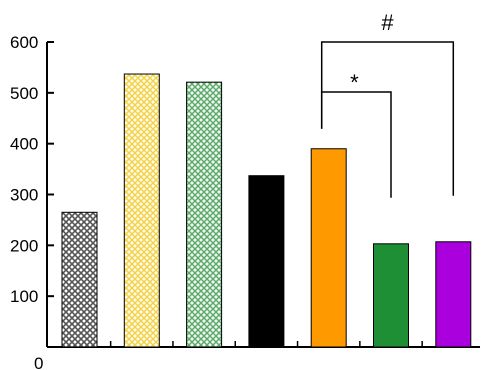 Image resolution: width=481 pixels, height=370 pixels. Describe the element at coordinates (24, 245) in the screenshot. I see `y-tick-label: 200` at that location.